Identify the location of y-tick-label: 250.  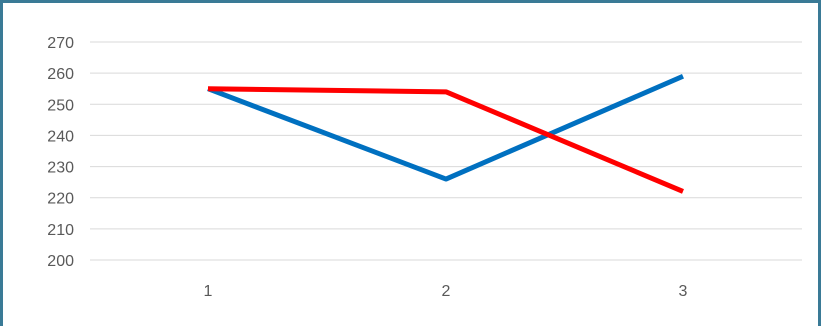
(60, 105).